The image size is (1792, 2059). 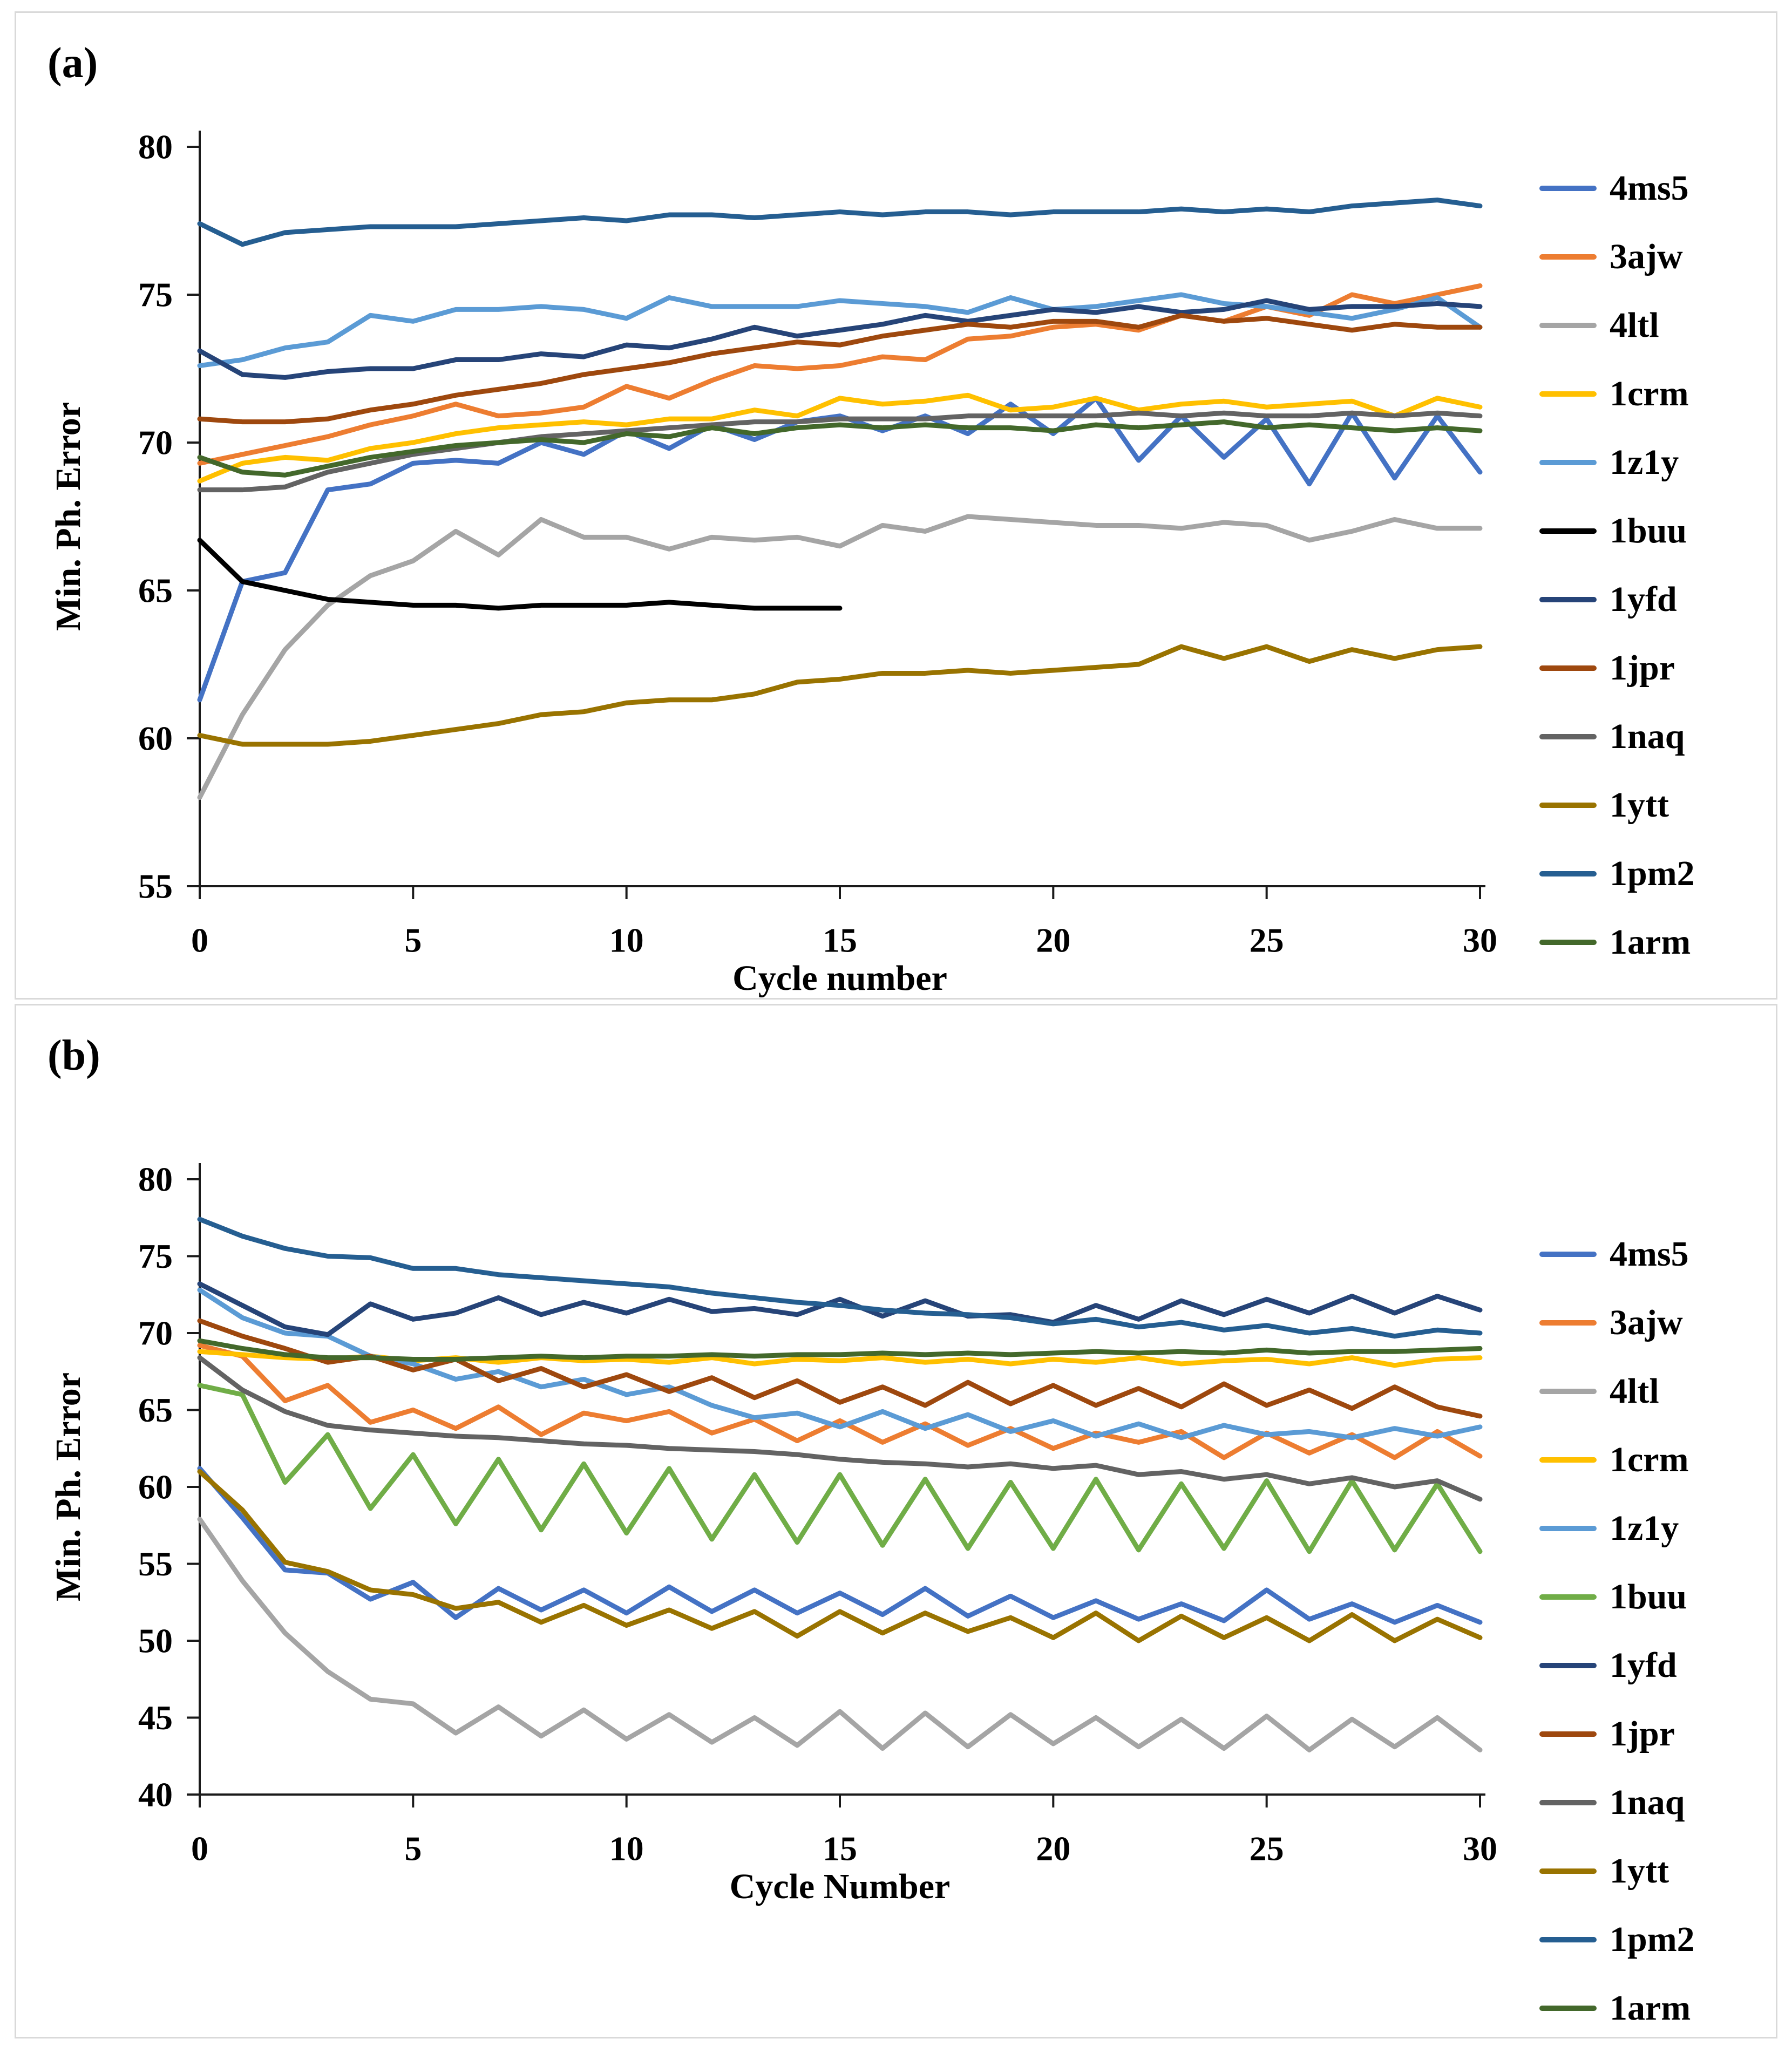 I want to click on legend-swatch-1pm2, so click(x=1568, y=1939).